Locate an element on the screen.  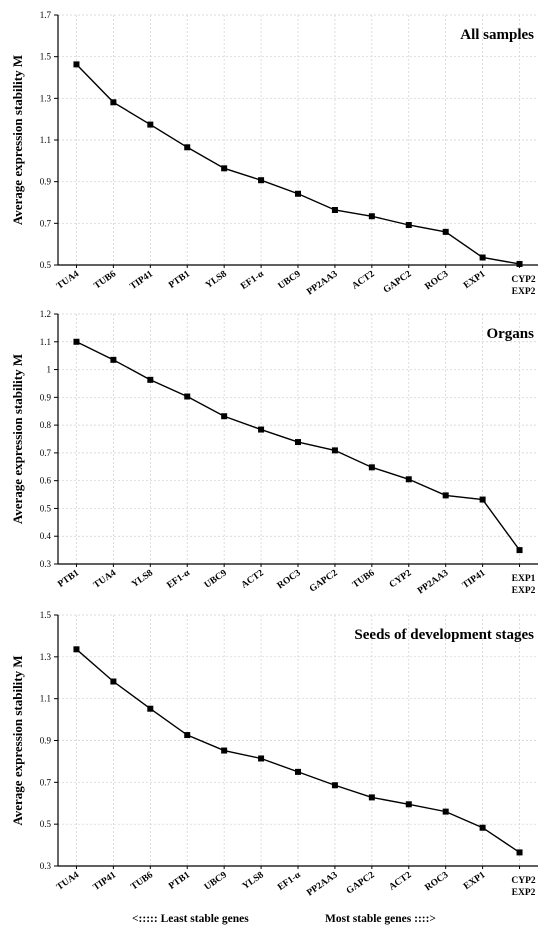
y-tick-label: 1 is located at coordinates (49, 370).